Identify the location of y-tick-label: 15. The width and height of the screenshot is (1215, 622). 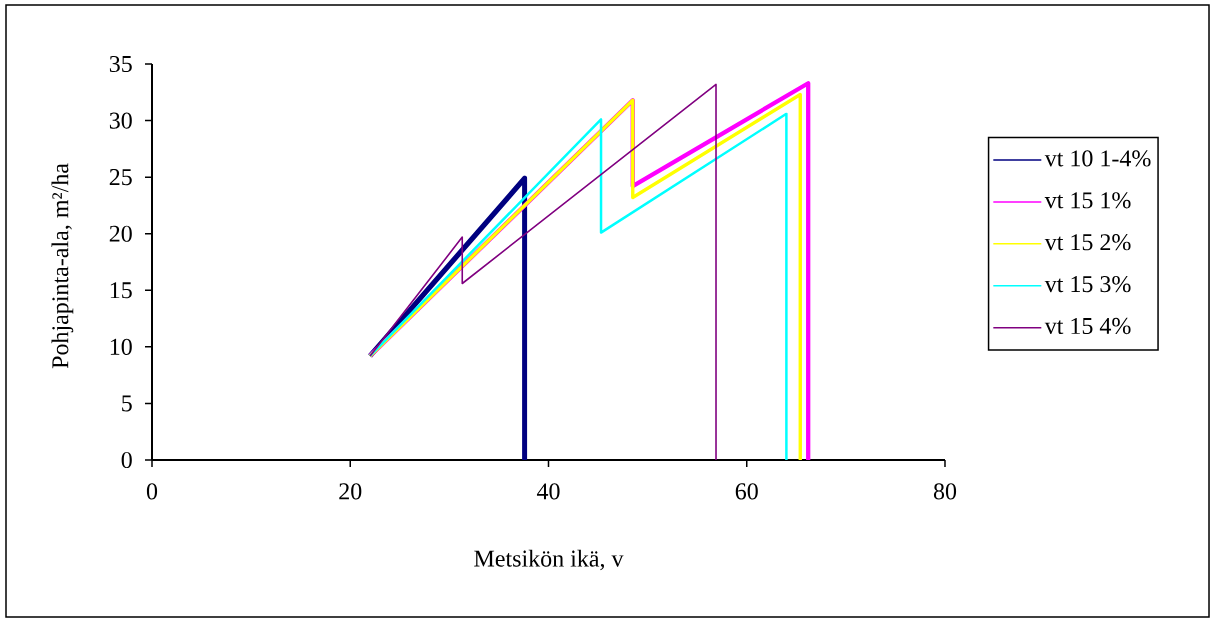
(121, 290).